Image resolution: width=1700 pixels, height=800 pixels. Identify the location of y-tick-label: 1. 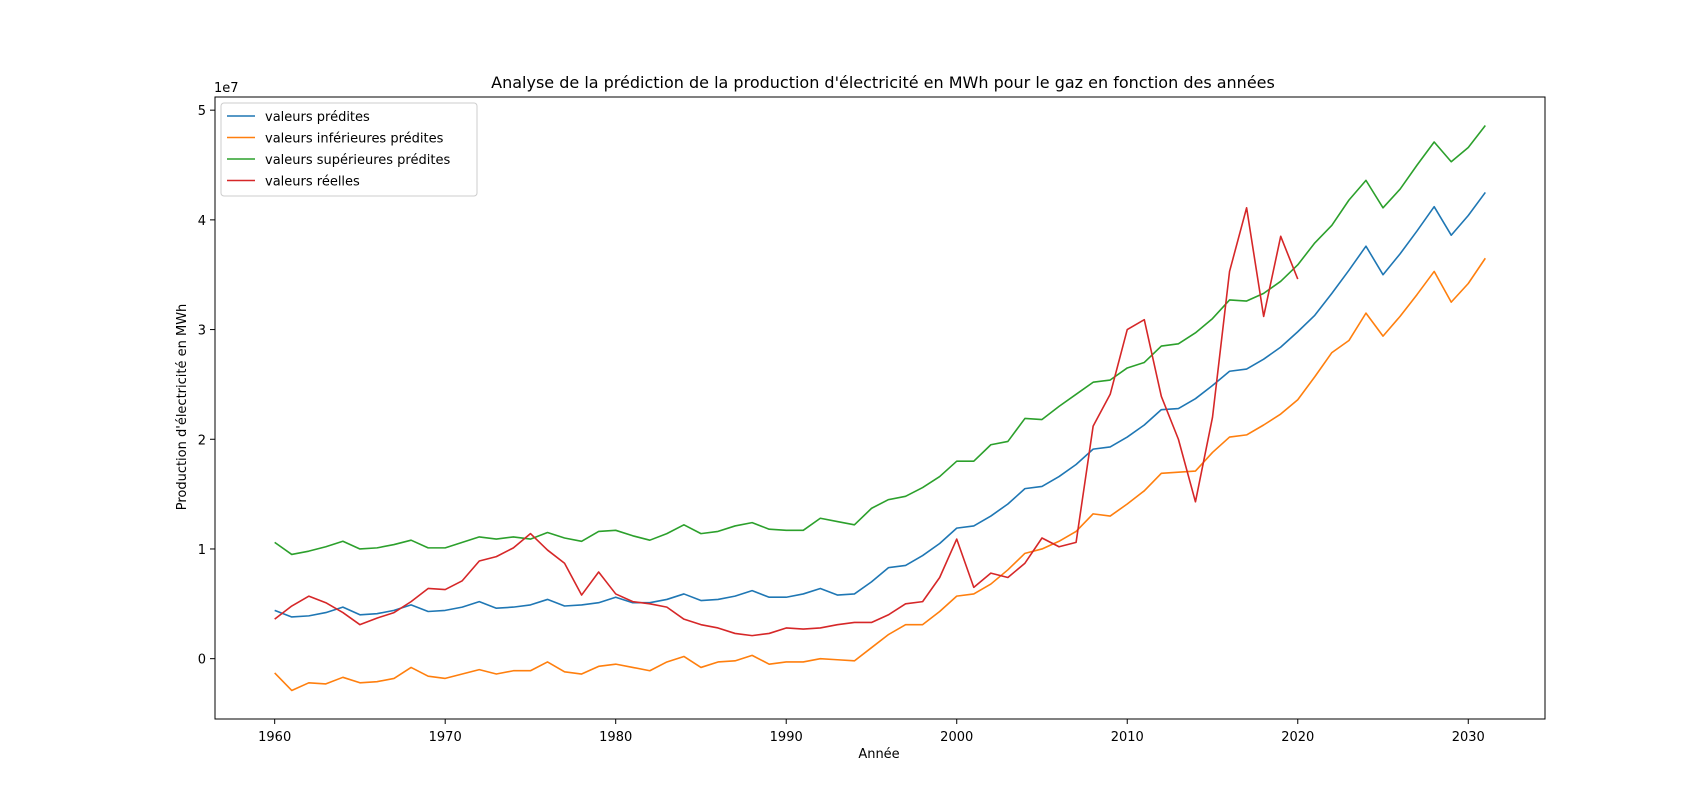
(202, 550).